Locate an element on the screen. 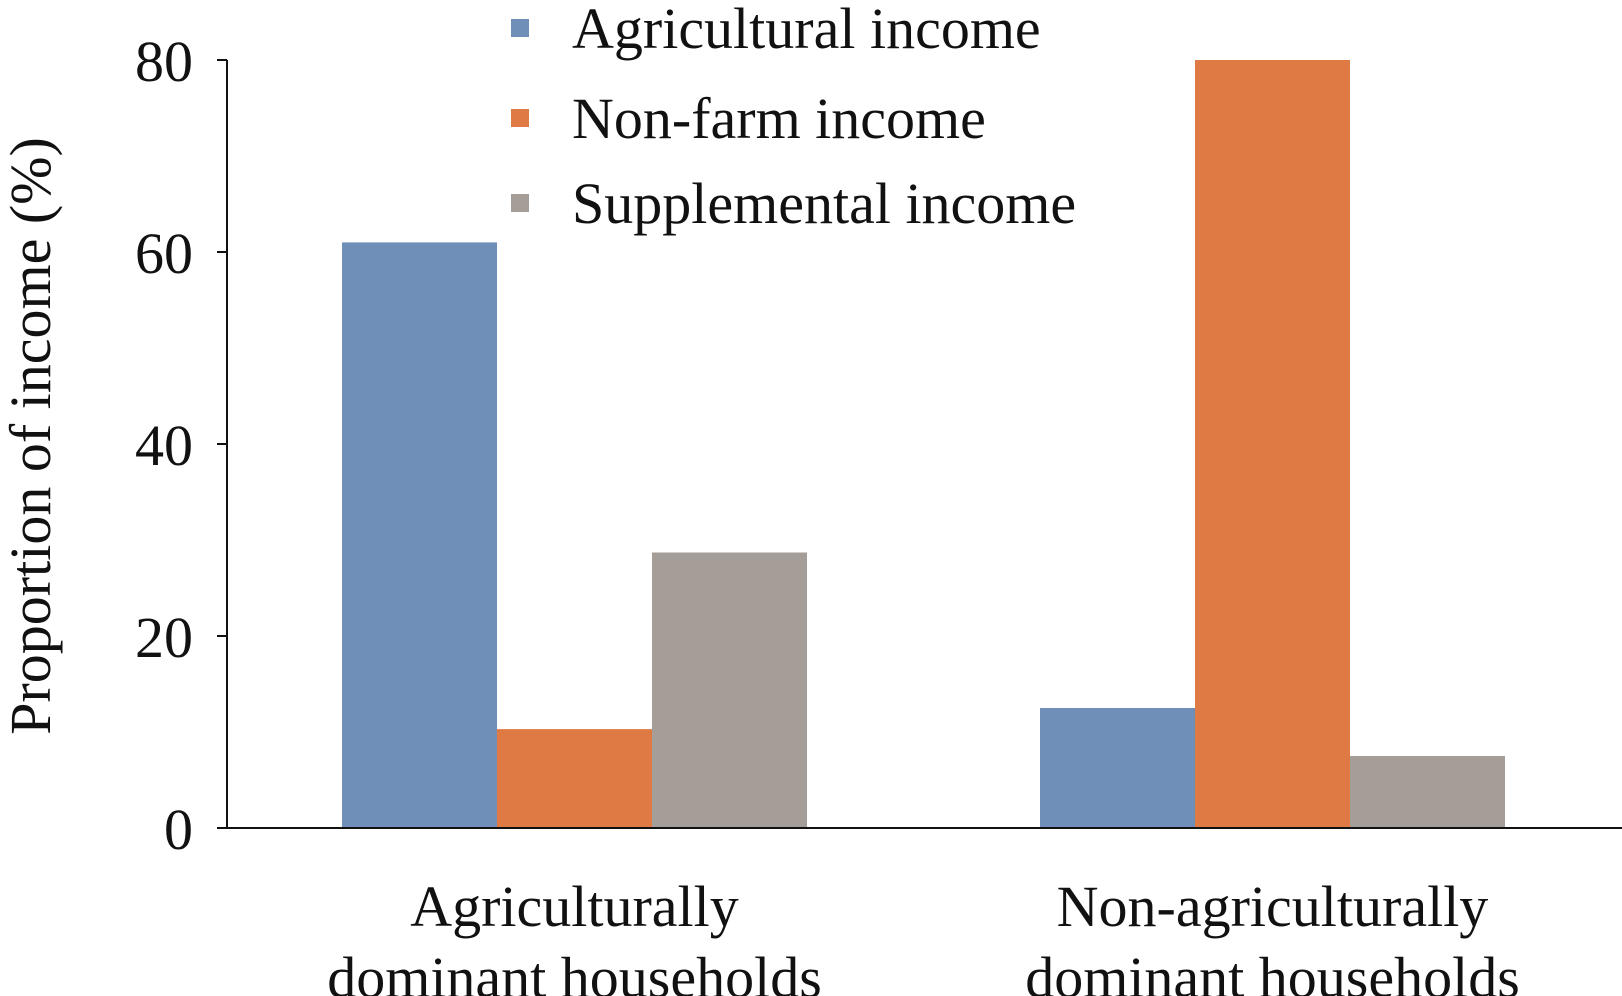 The width and height of the screenshot is (1622, 996). legend-label: Non-farm income is located at coordinates (779, 118).